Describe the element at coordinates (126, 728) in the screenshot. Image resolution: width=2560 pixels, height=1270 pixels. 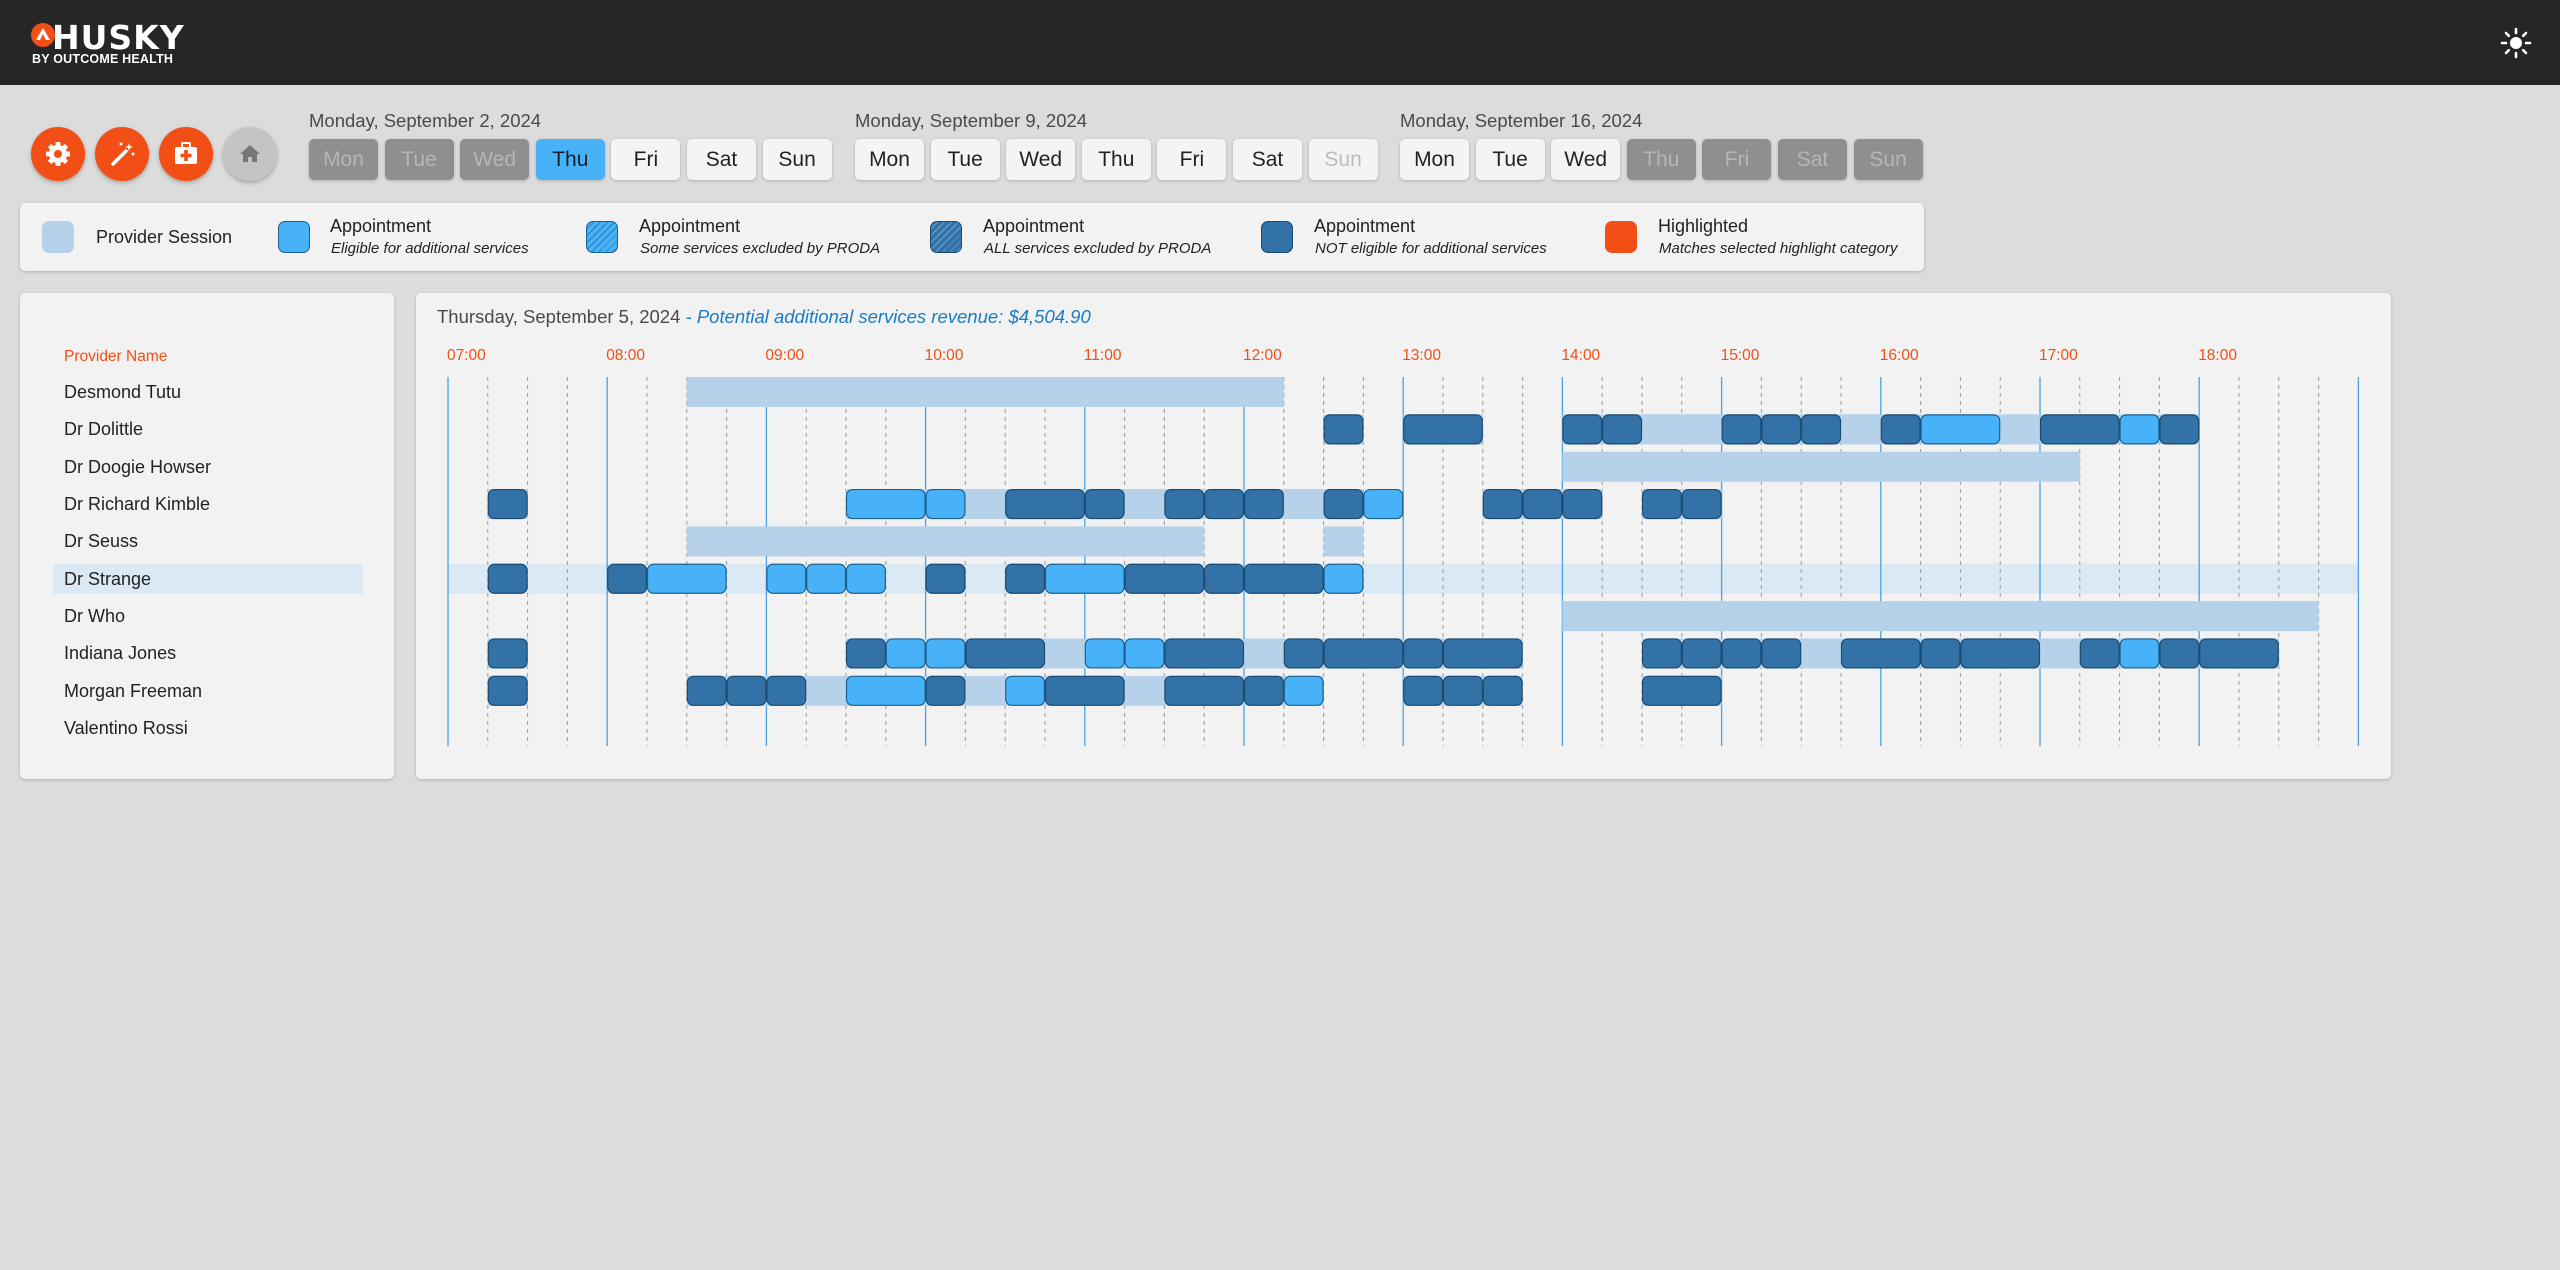
I see `provider-row: Valentino Rossi` at that location.